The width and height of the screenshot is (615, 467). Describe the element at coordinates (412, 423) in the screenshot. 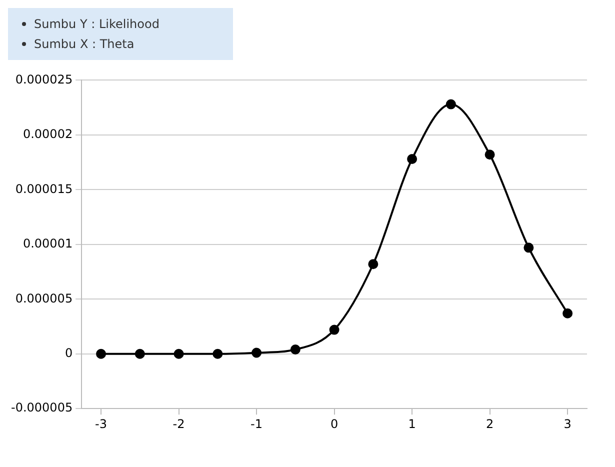

I see `x-tick-label: 1` at that location.